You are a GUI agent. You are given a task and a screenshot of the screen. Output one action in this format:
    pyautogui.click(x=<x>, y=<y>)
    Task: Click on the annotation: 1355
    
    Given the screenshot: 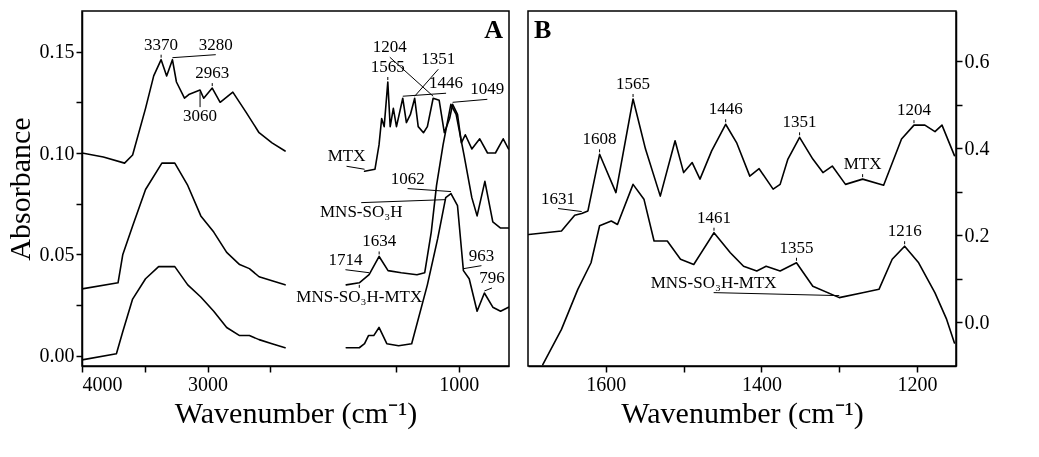 What is the action you would take?
    pyautogui.click(x=796, y=247)
    